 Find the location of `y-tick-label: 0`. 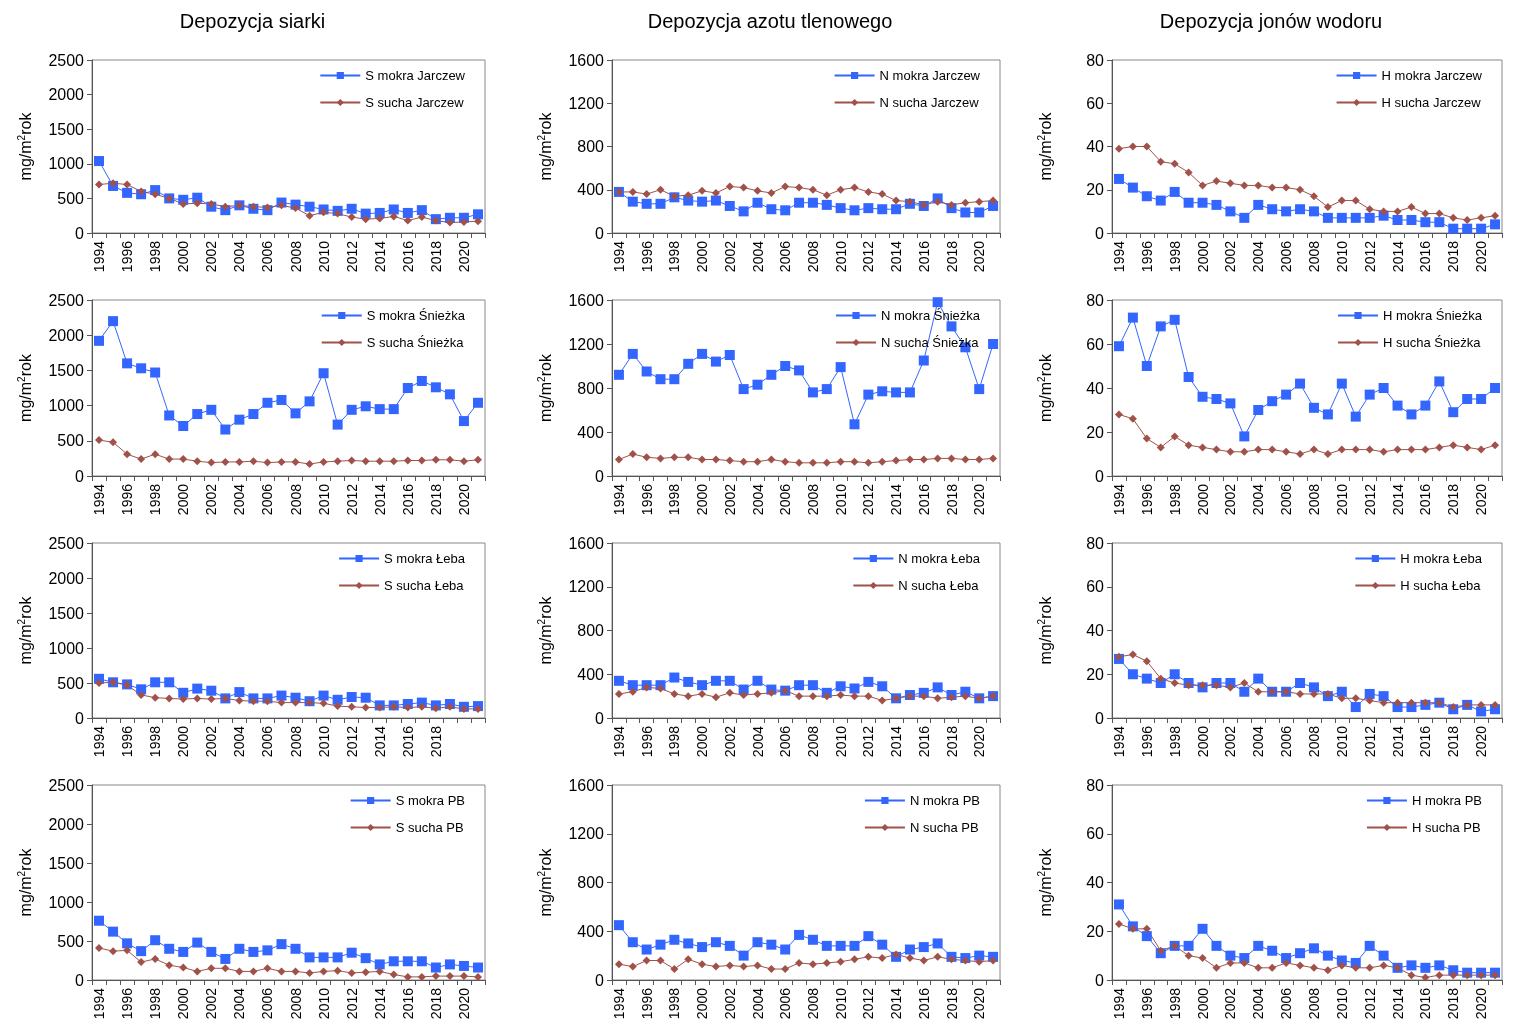

y-tick-label: 0 is located at coordinates (1100, 233).